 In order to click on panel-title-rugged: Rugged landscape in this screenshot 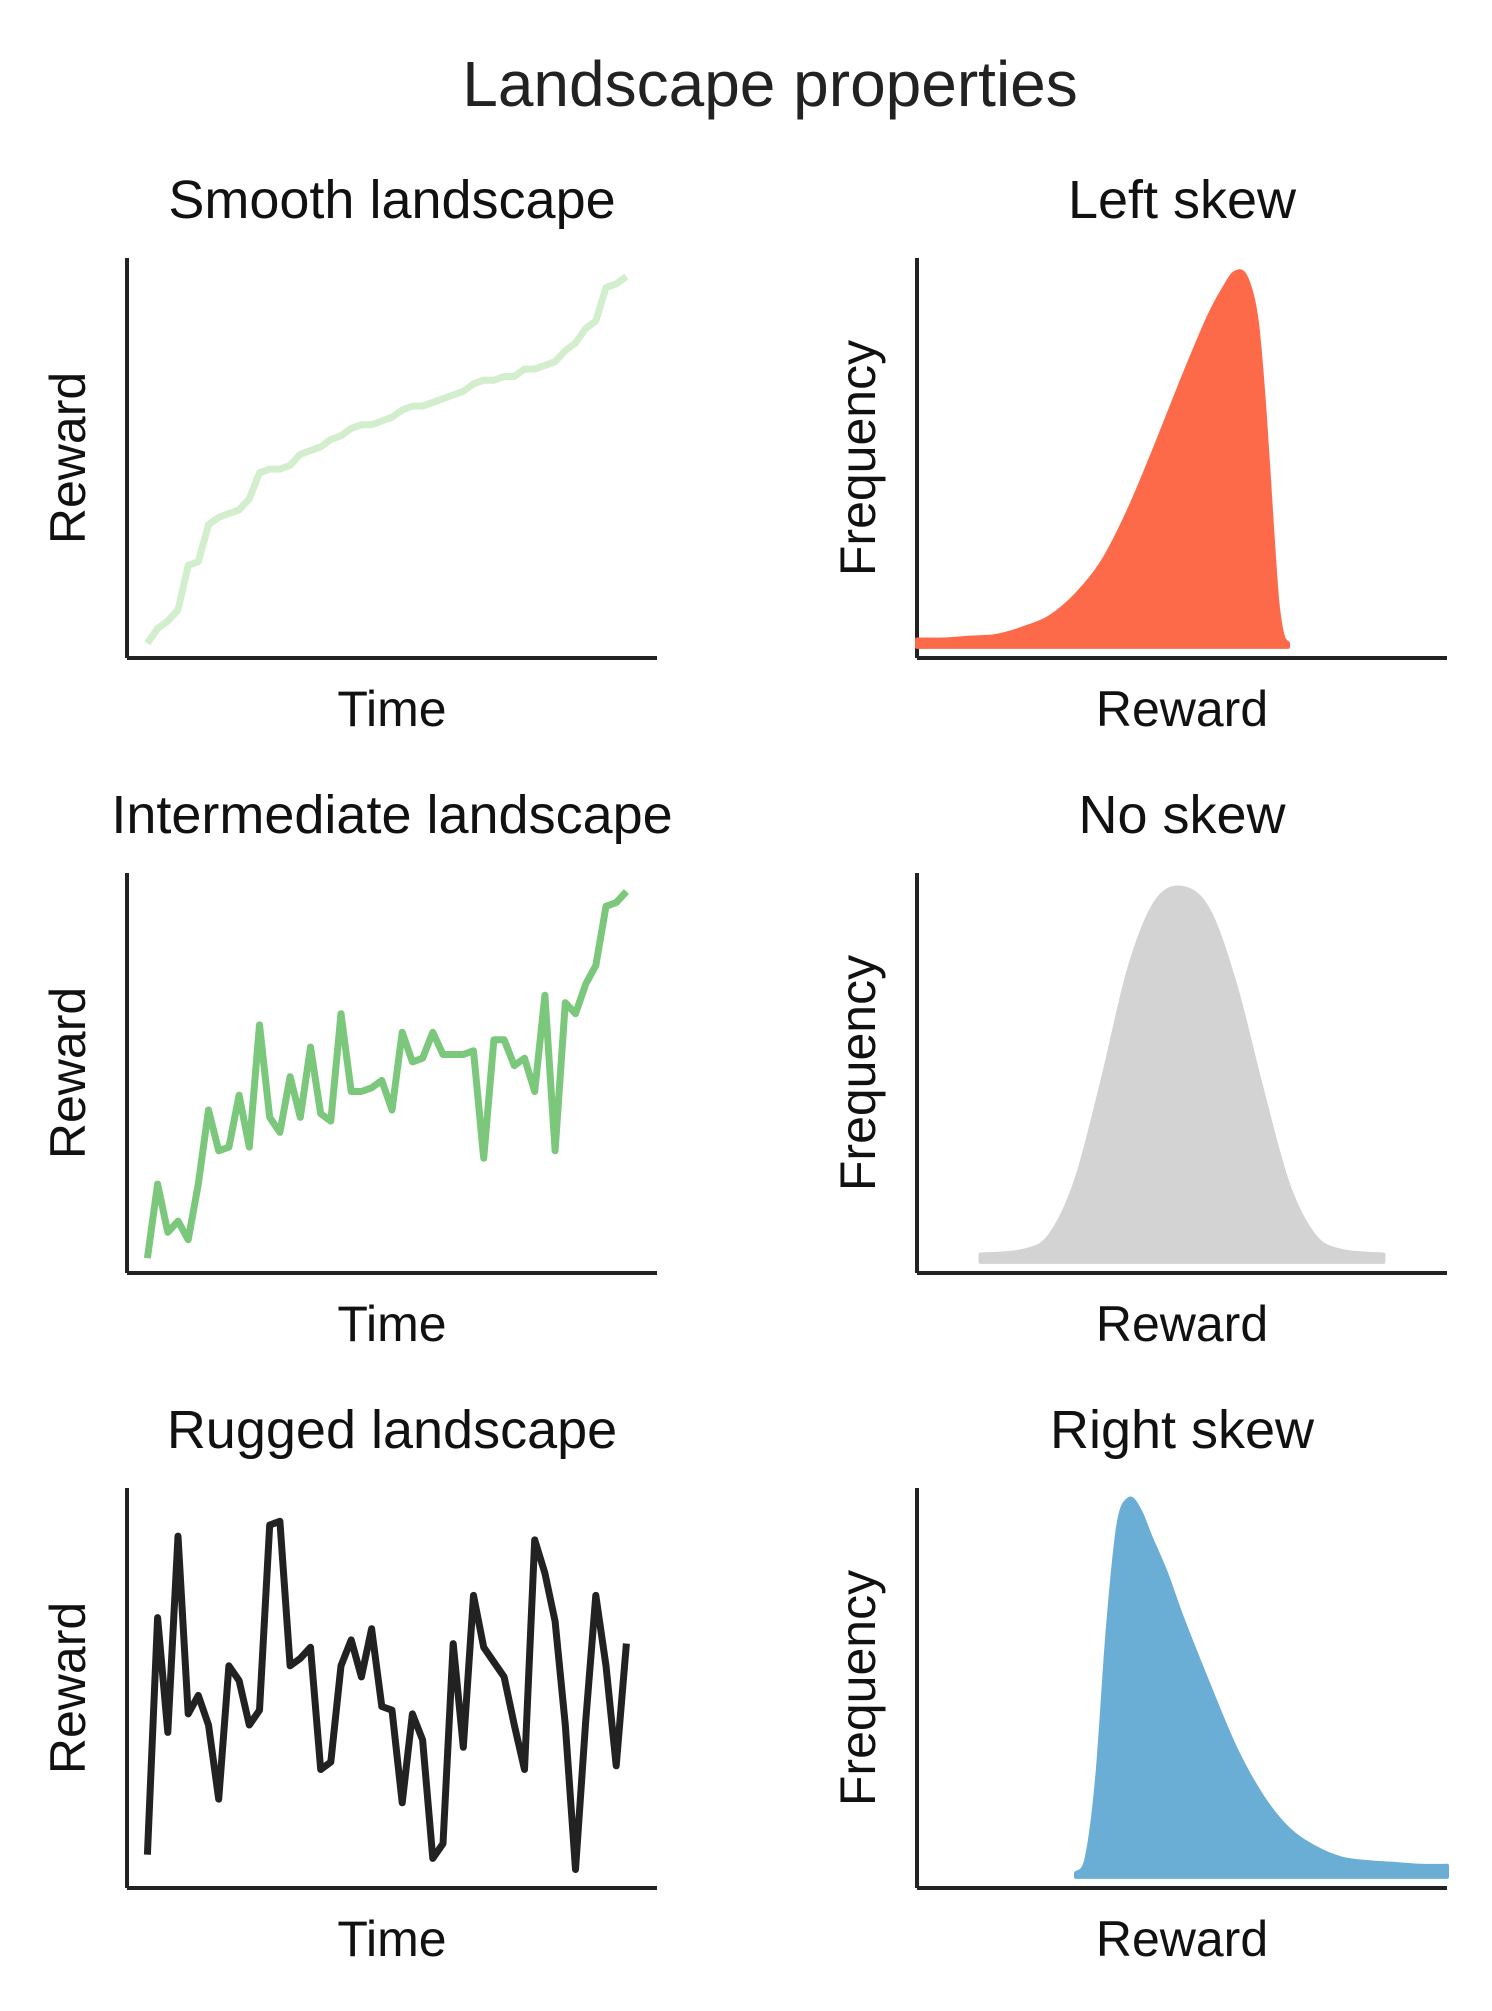, I will do `click(392, 1430)`.